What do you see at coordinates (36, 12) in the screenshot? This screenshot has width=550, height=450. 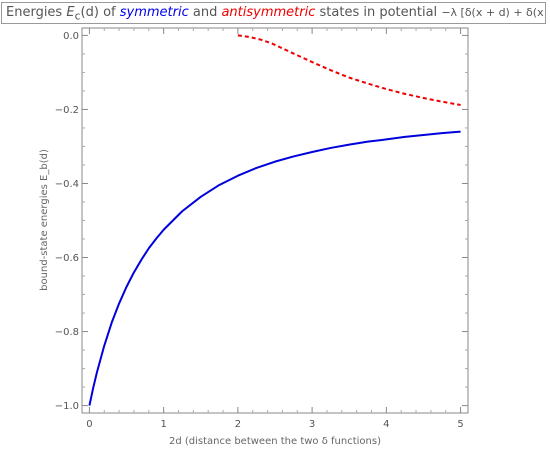 I see `title-prefix: Energies` at bounding box center [36, 12].